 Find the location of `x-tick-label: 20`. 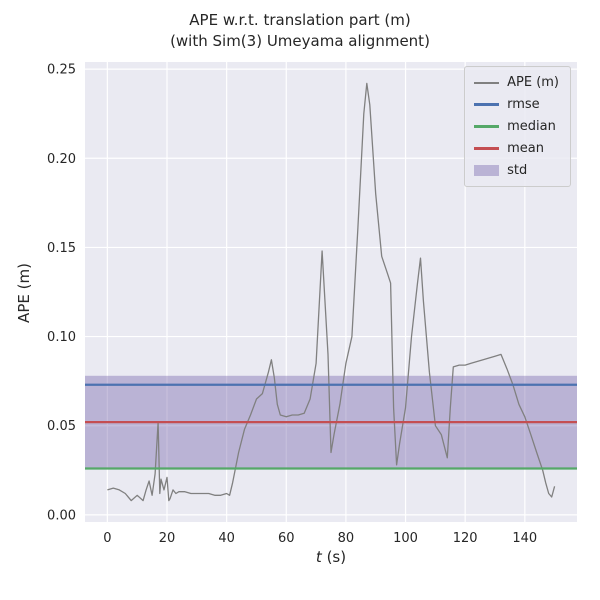

x-tick-label: 20 is located at coordinates (167, 538).